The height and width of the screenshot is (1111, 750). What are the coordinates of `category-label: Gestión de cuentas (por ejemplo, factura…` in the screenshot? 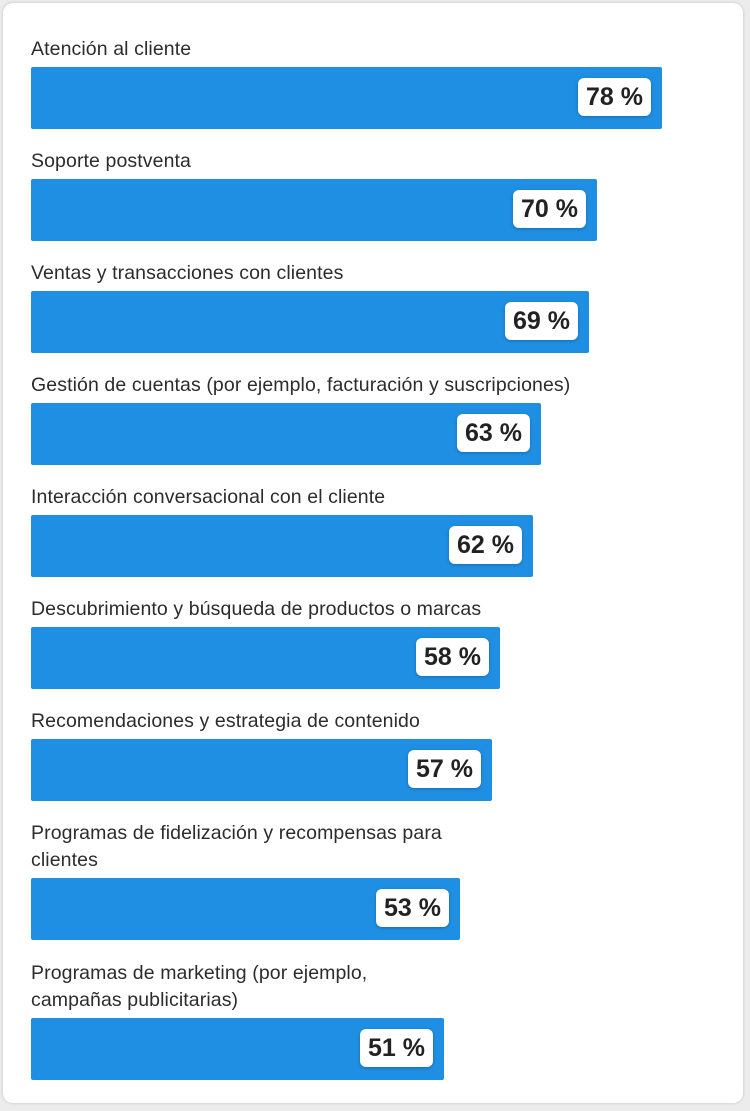 It's located at (301, 385).